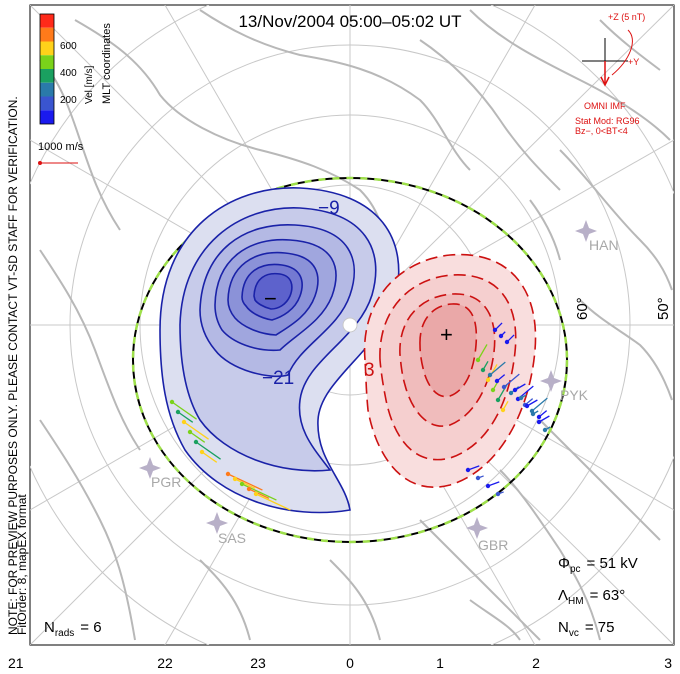 This screenshot has height=674, width=680. What do you see at coordinates (58, 163) in the screenshot?
I see `scale-vector` at bounding box center [58, 163].